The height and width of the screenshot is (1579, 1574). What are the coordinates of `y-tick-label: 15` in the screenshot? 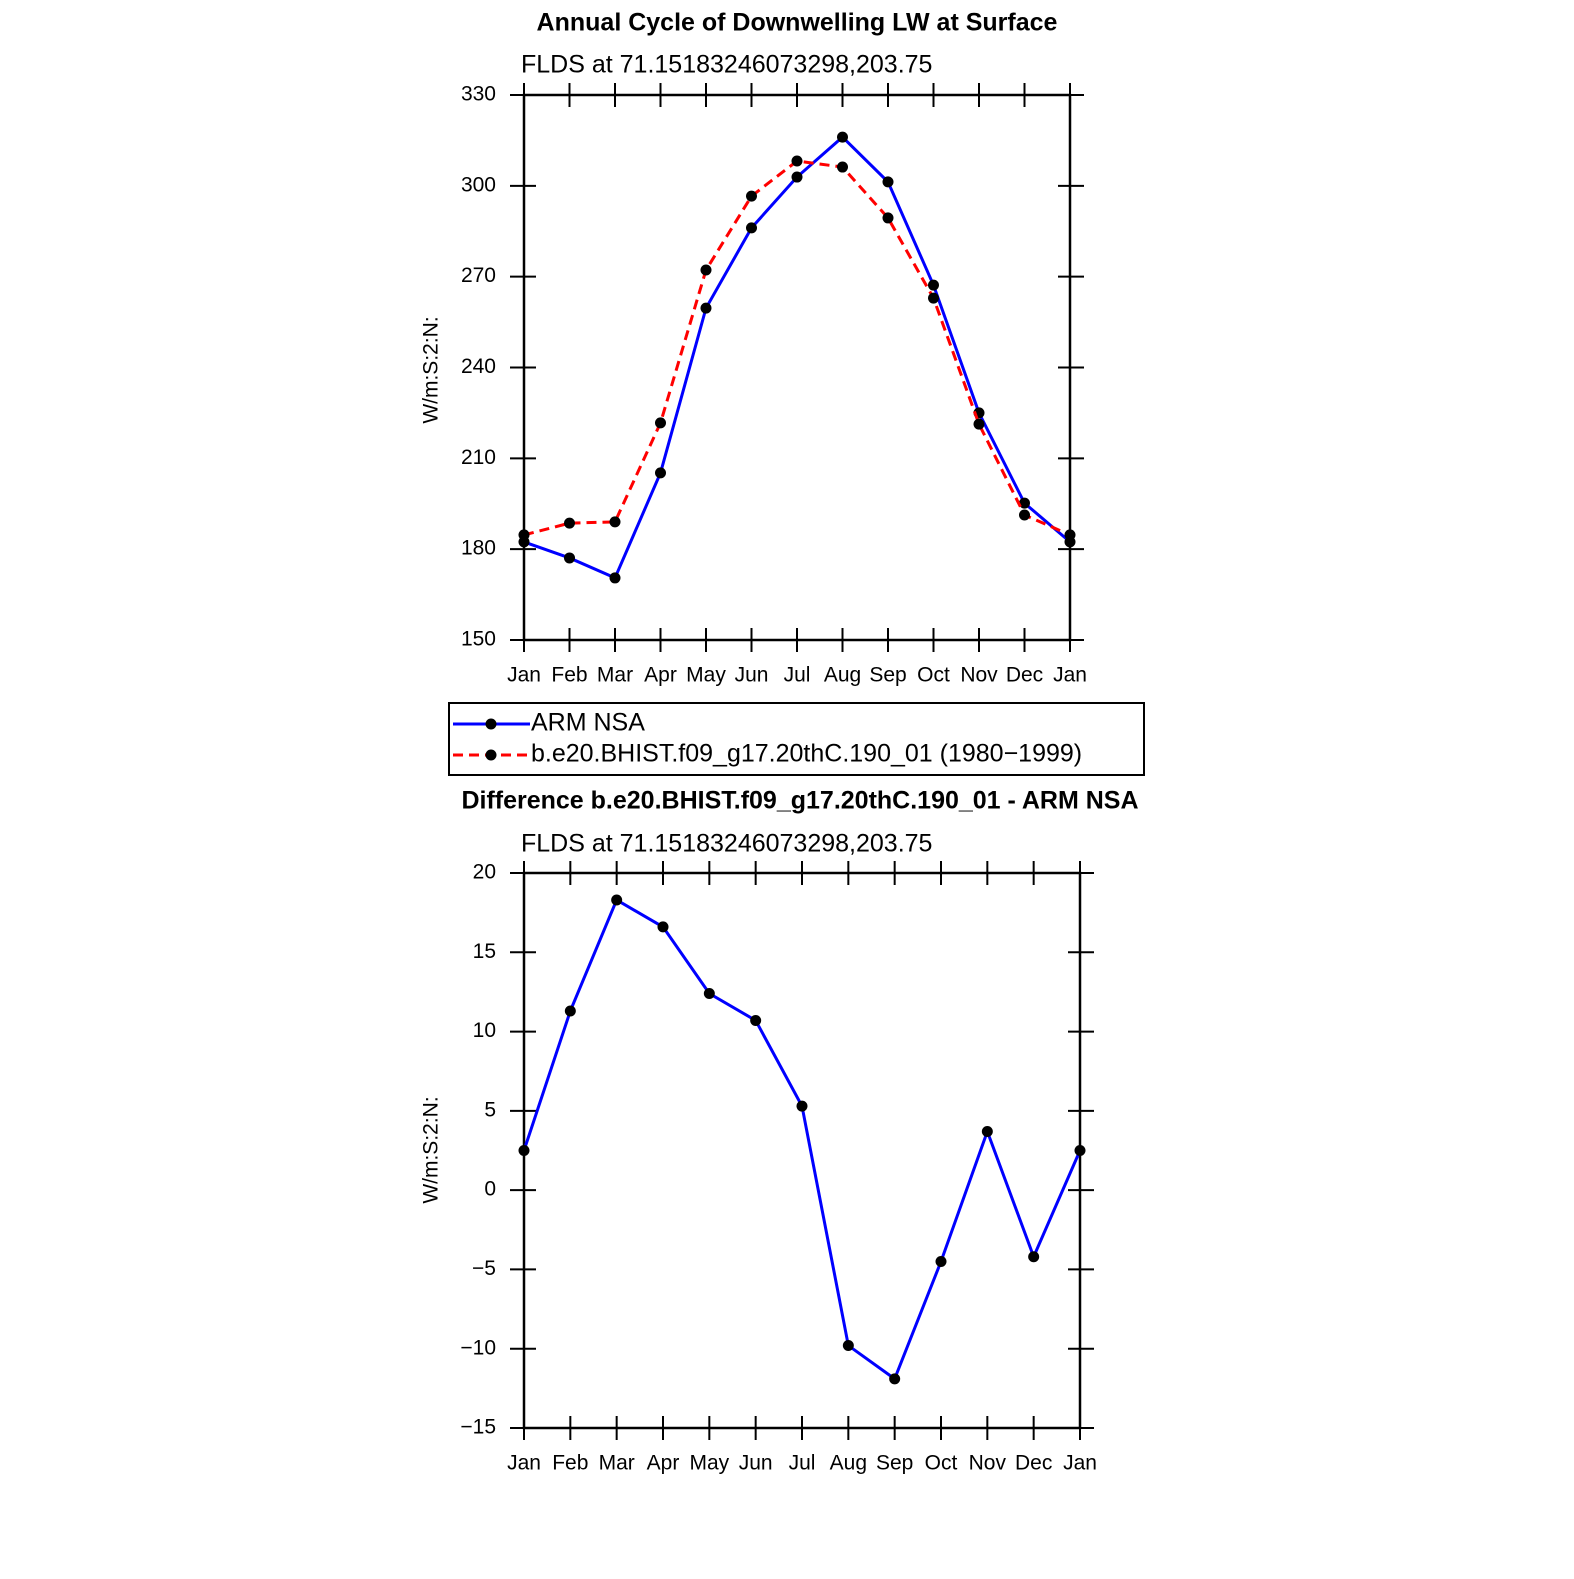 It's located at (484, 951).